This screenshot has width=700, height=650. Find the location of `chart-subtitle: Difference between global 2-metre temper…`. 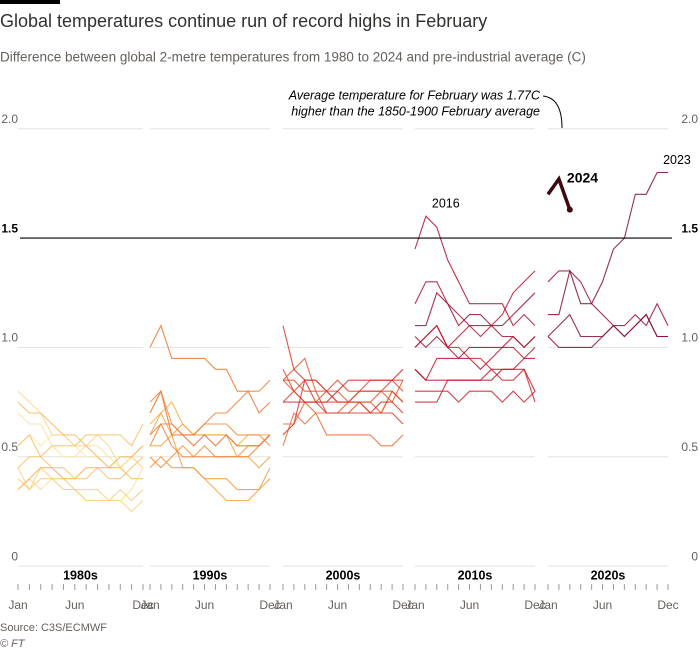

chart-subtitle: Difference between global 2-metre temper… is located at coordinates (293, 57).